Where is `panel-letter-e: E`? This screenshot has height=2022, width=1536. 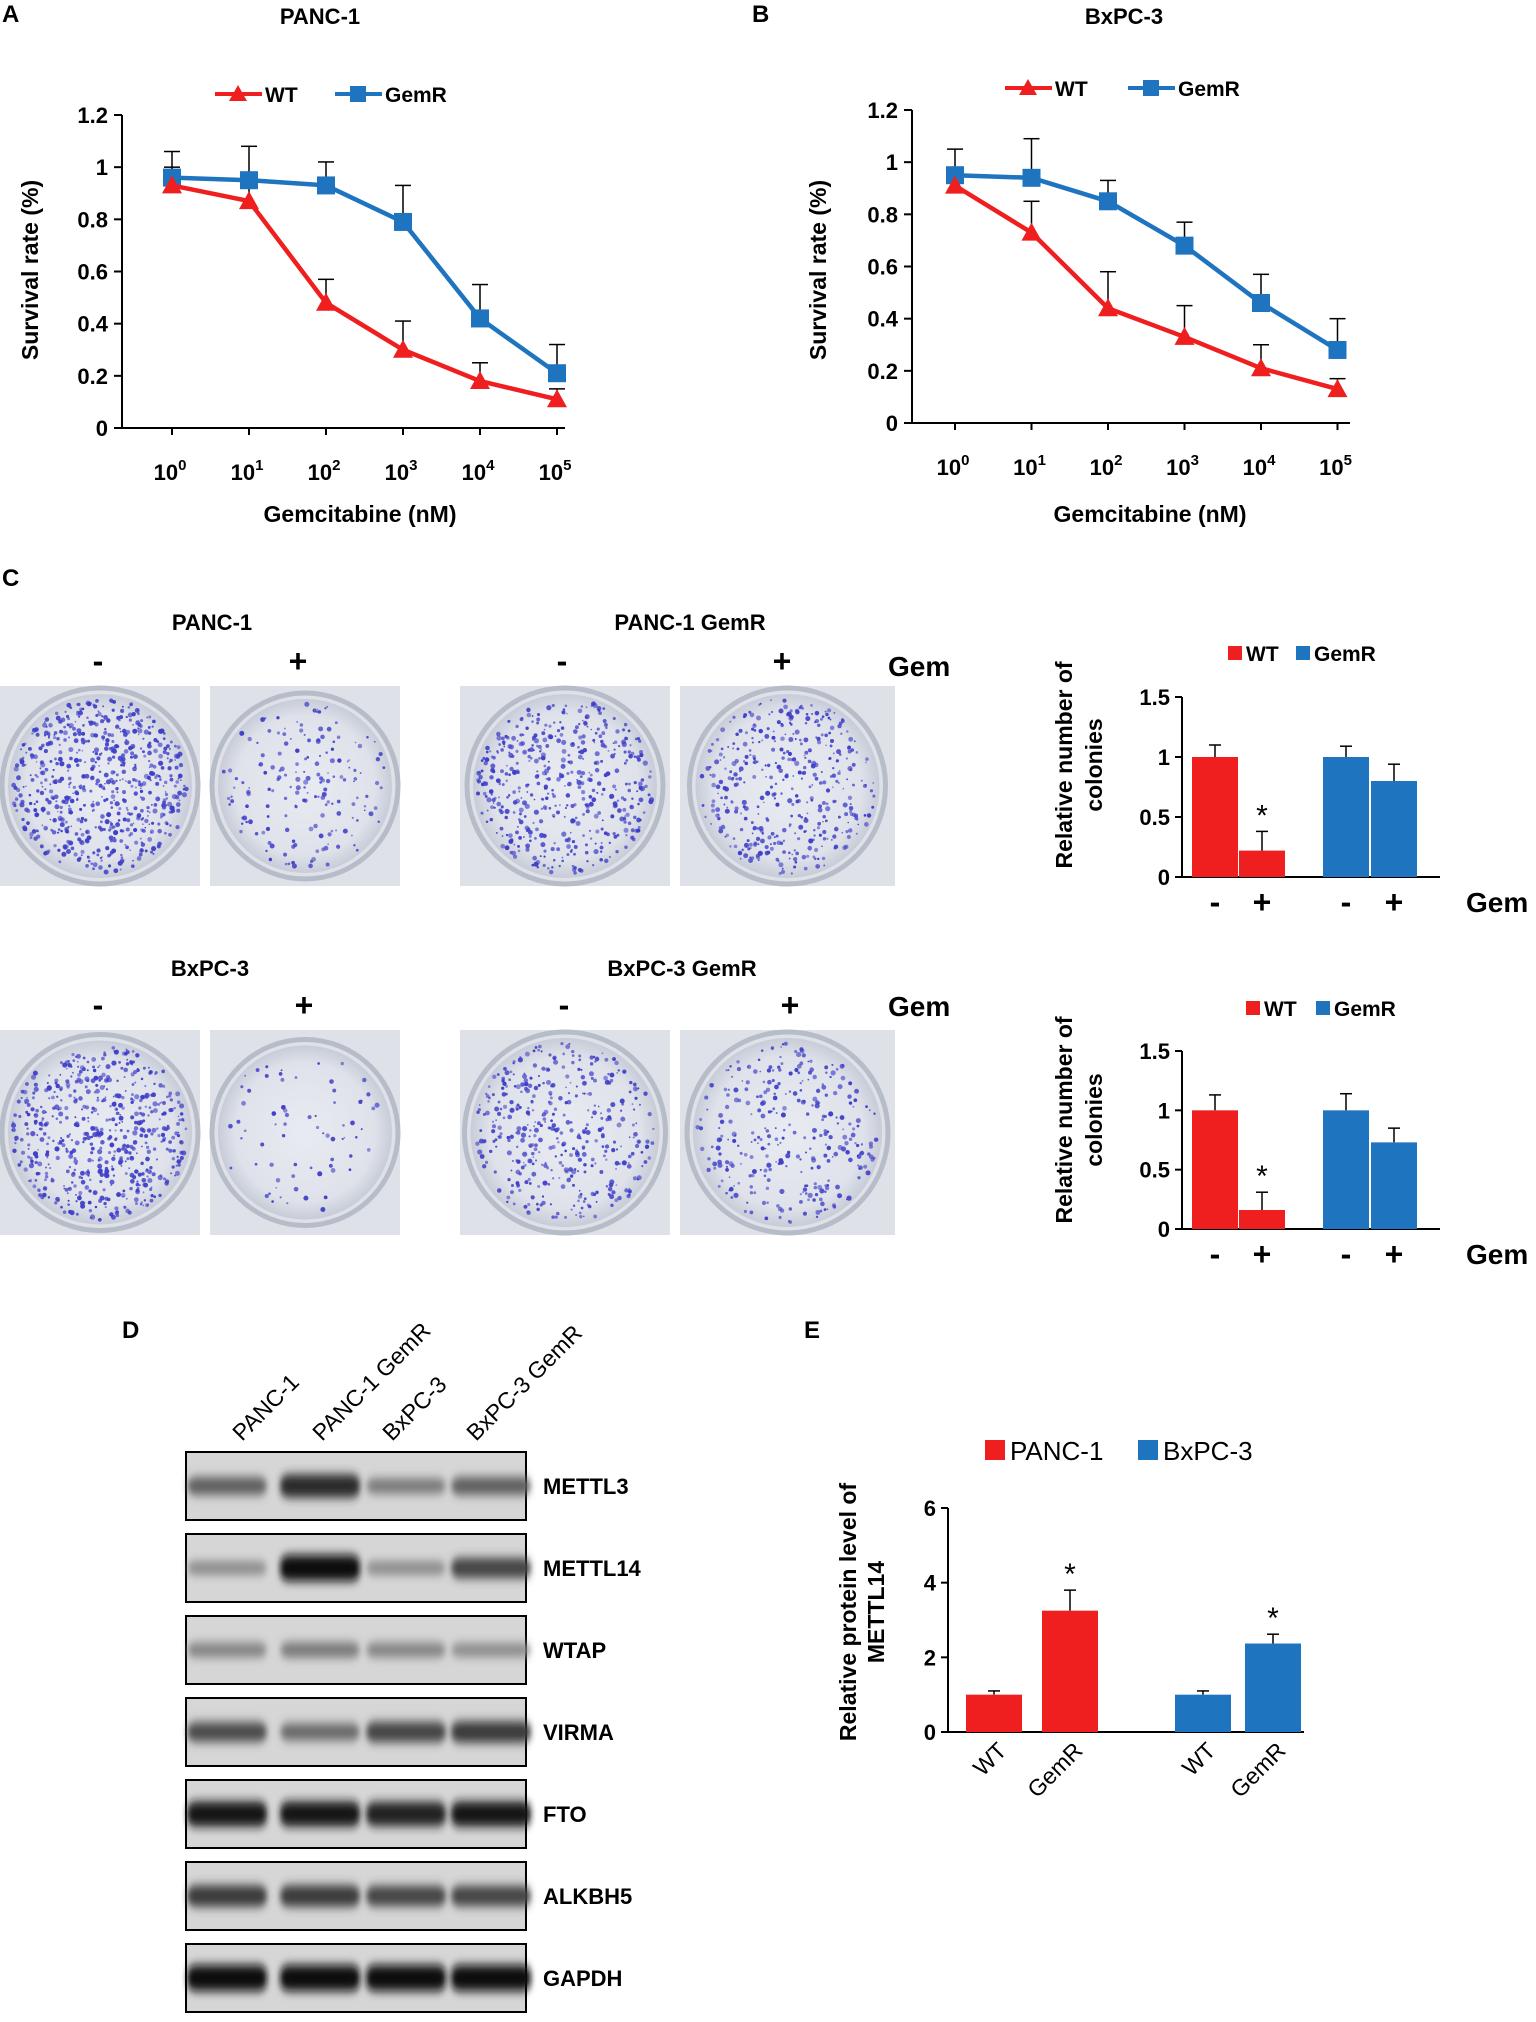
panel-letter-e: E is located at coordinates (812, 1330).